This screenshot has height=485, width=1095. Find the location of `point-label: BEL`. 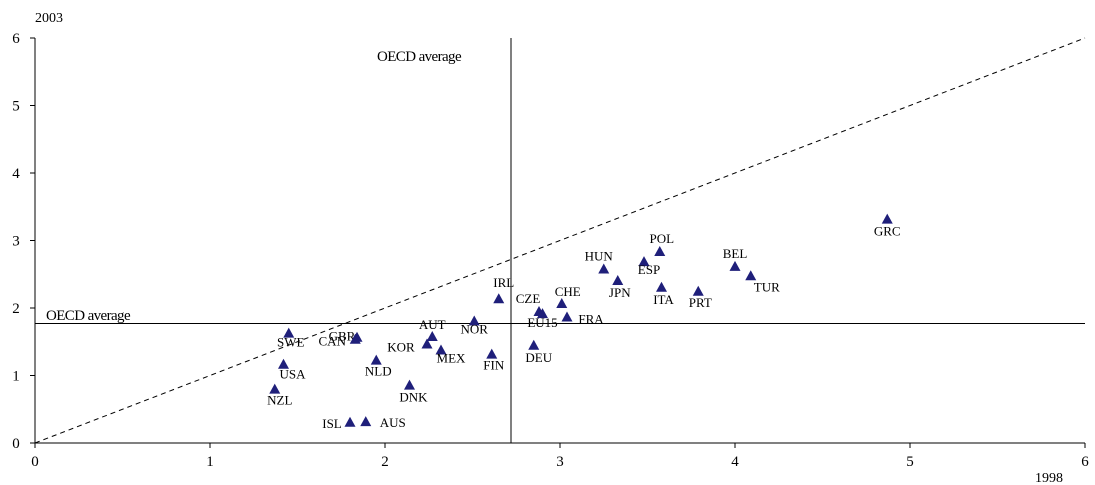

point-label: BEL is located at coordinates (735, 253).